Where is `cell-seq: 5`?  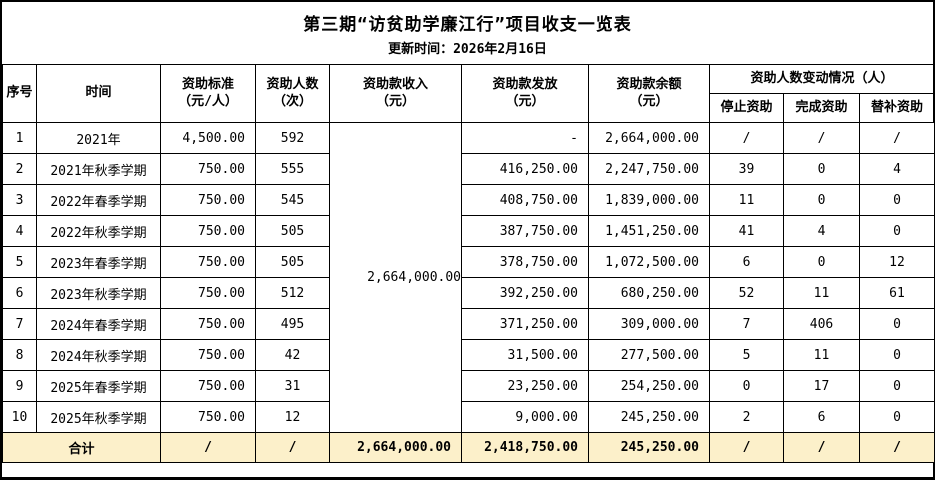
cell-seq: 5 is located at coordinates (19, 262).